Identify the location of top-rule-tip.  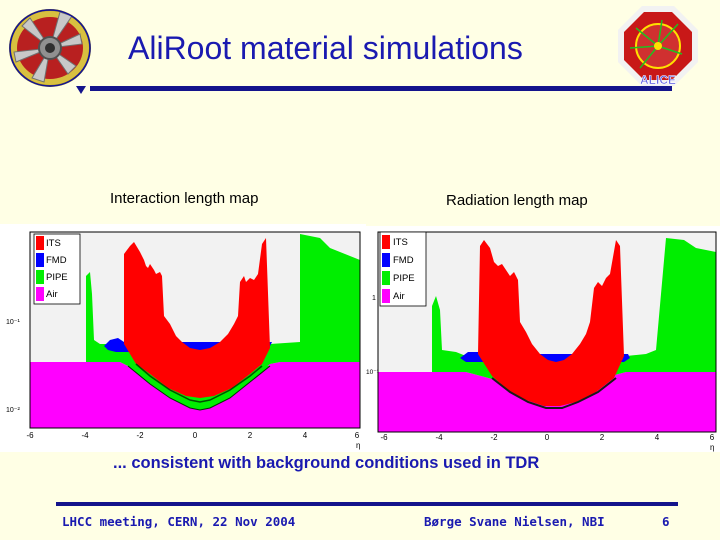
(81, 90).